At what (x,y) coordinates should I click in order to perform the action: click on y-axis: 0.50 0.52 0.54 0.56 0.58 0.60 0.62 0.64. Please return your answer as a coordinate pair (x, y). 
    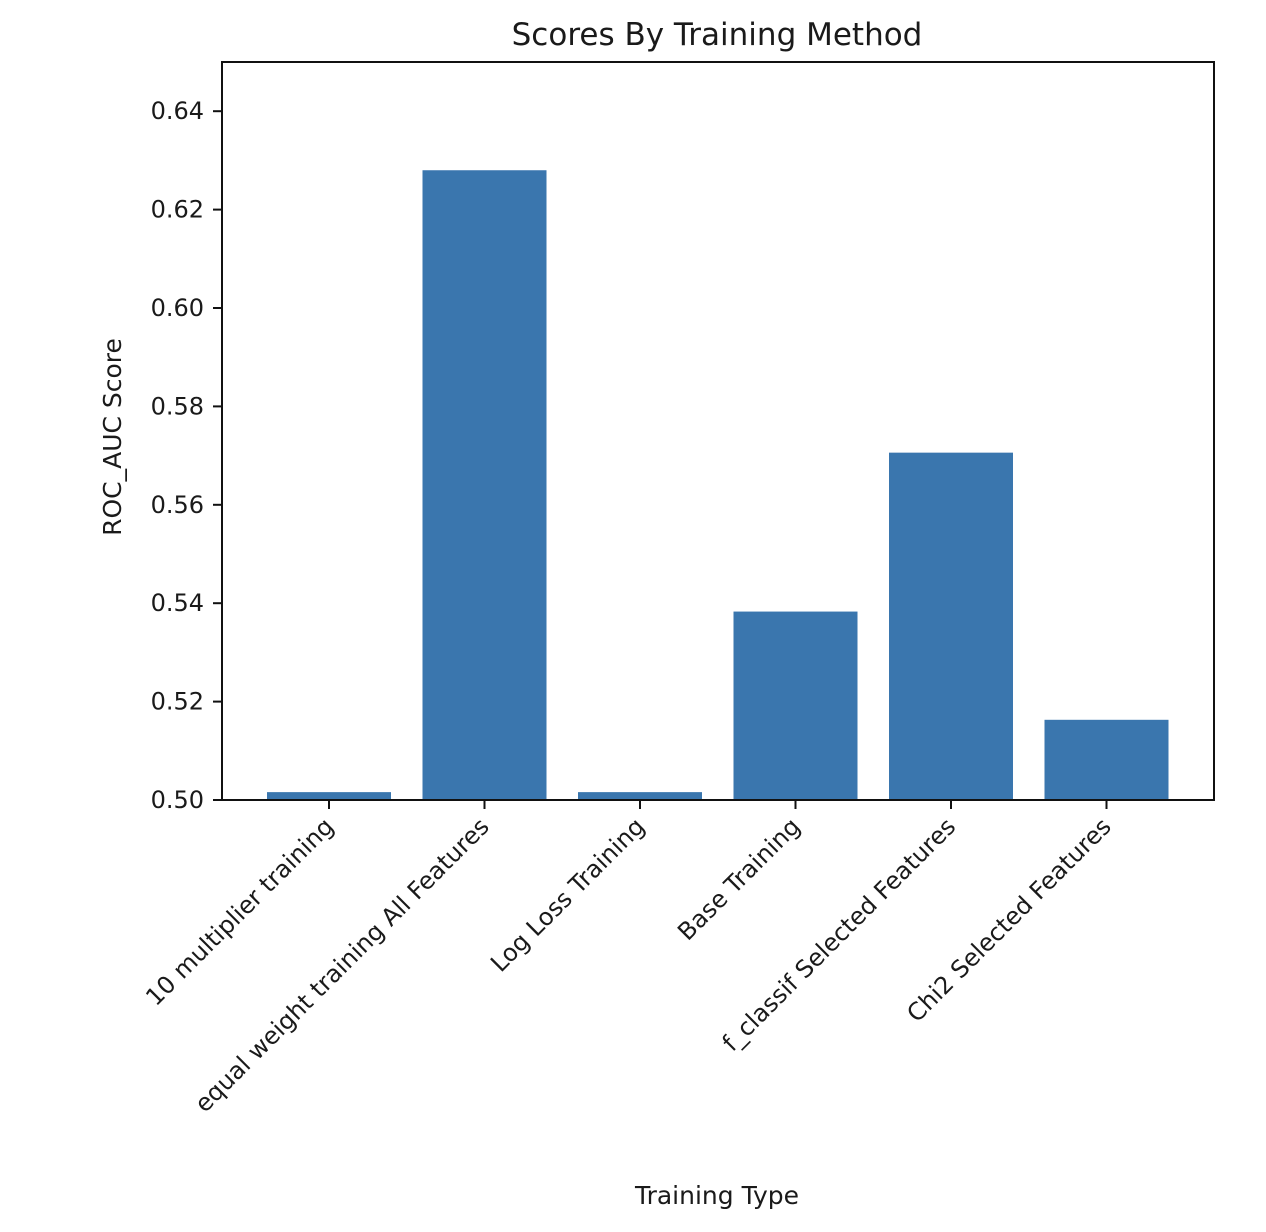
    Looking at the image, I should click on (186, 455).